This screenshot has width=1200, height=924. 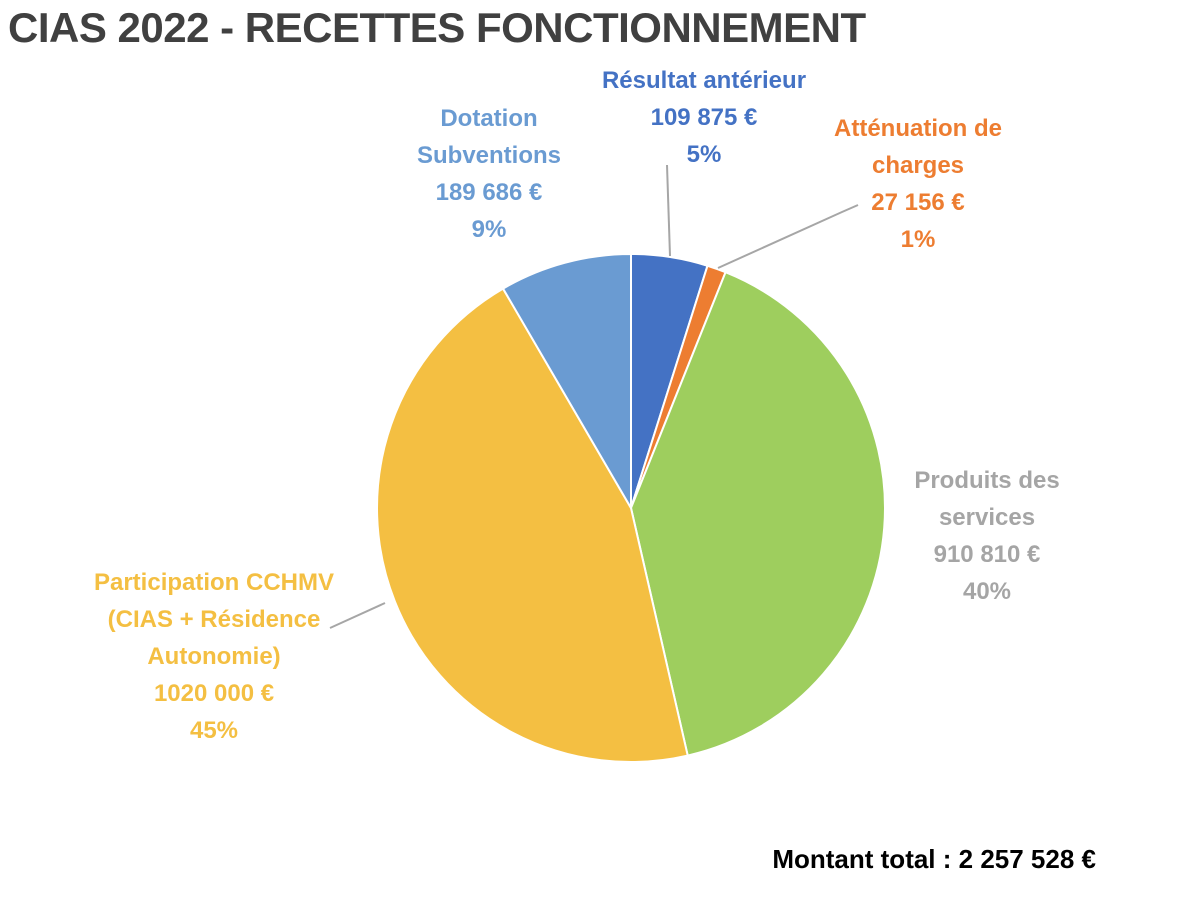 What do you see at coordinates (987, 554) in the screenshot?
I see `slice-value: 910 810 €` at bounding box center [987, 554].